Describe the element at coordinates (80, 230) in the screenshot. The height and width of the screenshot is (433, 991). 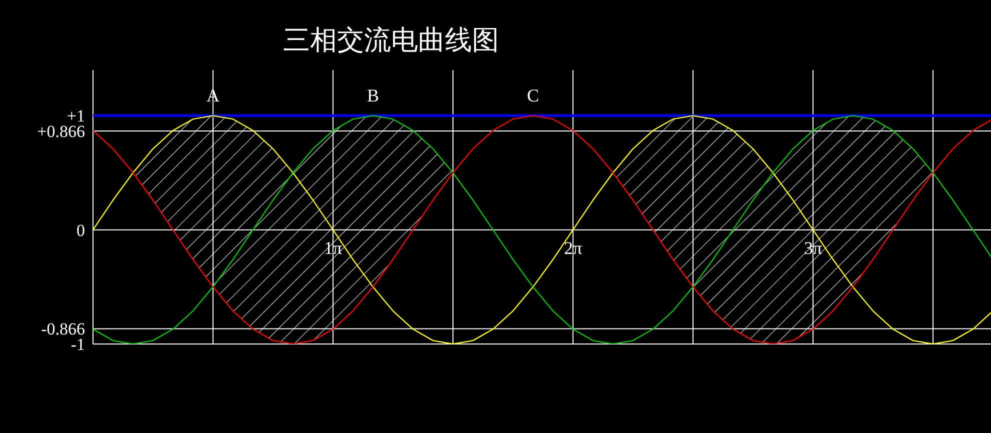
I see `y-tick-label: 0` at that location.